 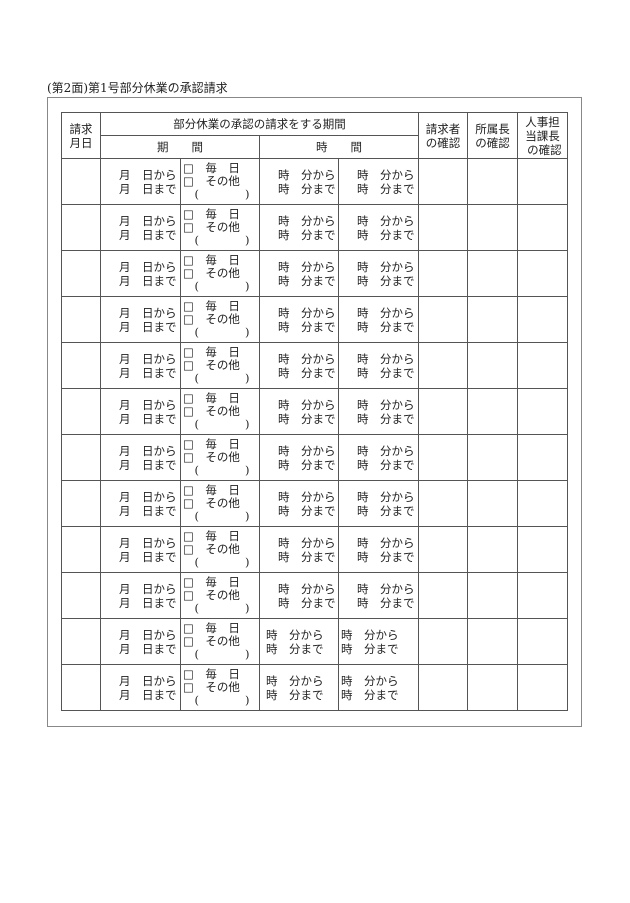 I want to click on header-time: 時 間, so click(x=339, y=147).